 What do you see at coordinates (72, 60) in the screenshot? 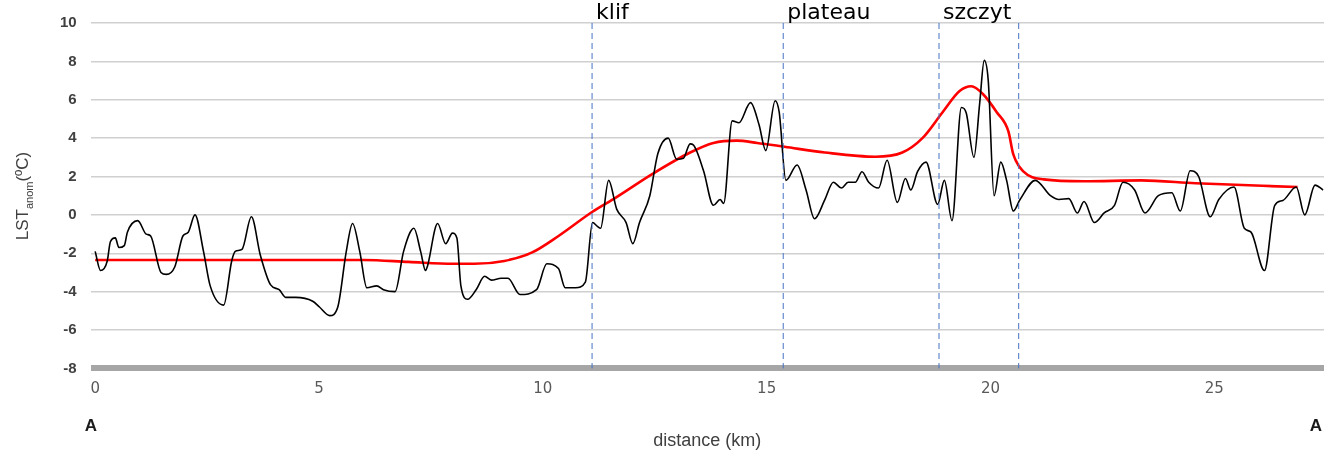
I see `y-tick-label: 8` at bounding box center [72, 60].